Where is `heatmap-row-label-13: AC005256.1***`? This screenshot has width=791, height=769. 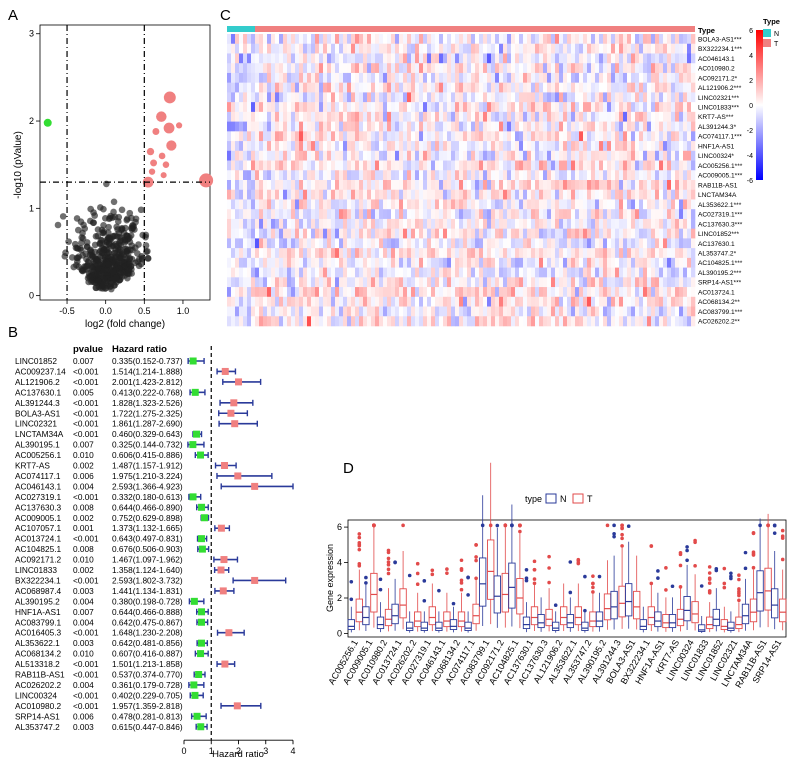 heatmap-row-label-13: AC005256.1*** is located at coordinates (720, 166).